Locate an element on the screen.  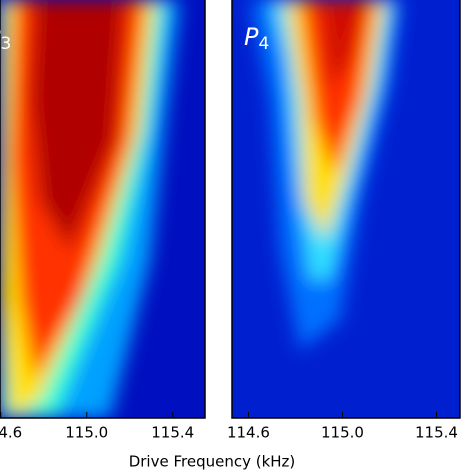
panel-label: P4 is located at coordinates (256, 38).